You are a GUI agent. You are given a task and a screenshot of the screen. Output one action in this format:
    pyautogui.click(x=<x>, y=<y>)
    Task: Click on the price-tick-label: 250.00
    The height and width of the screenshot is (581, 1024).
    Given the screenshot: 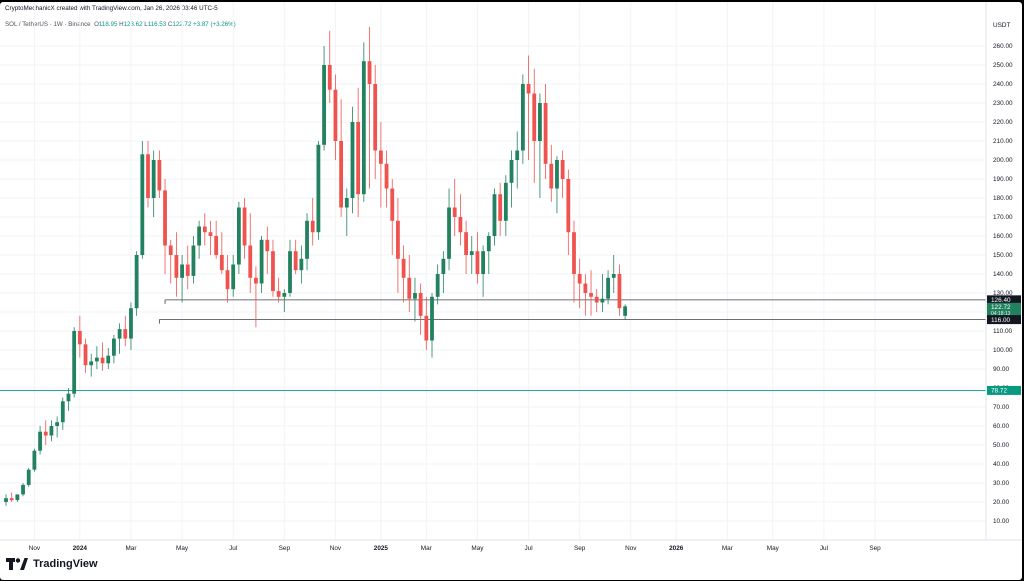 What is the action you would take?
    pyautogui.click(x=1003, y=65)
    